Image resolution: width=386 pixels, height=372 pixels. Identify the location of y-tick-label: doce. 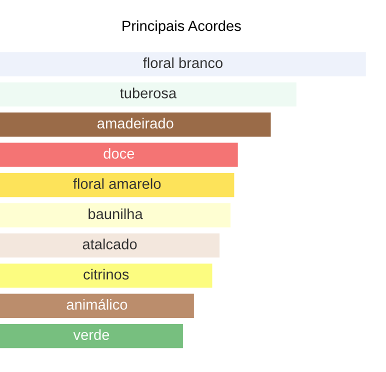
(119, 153).